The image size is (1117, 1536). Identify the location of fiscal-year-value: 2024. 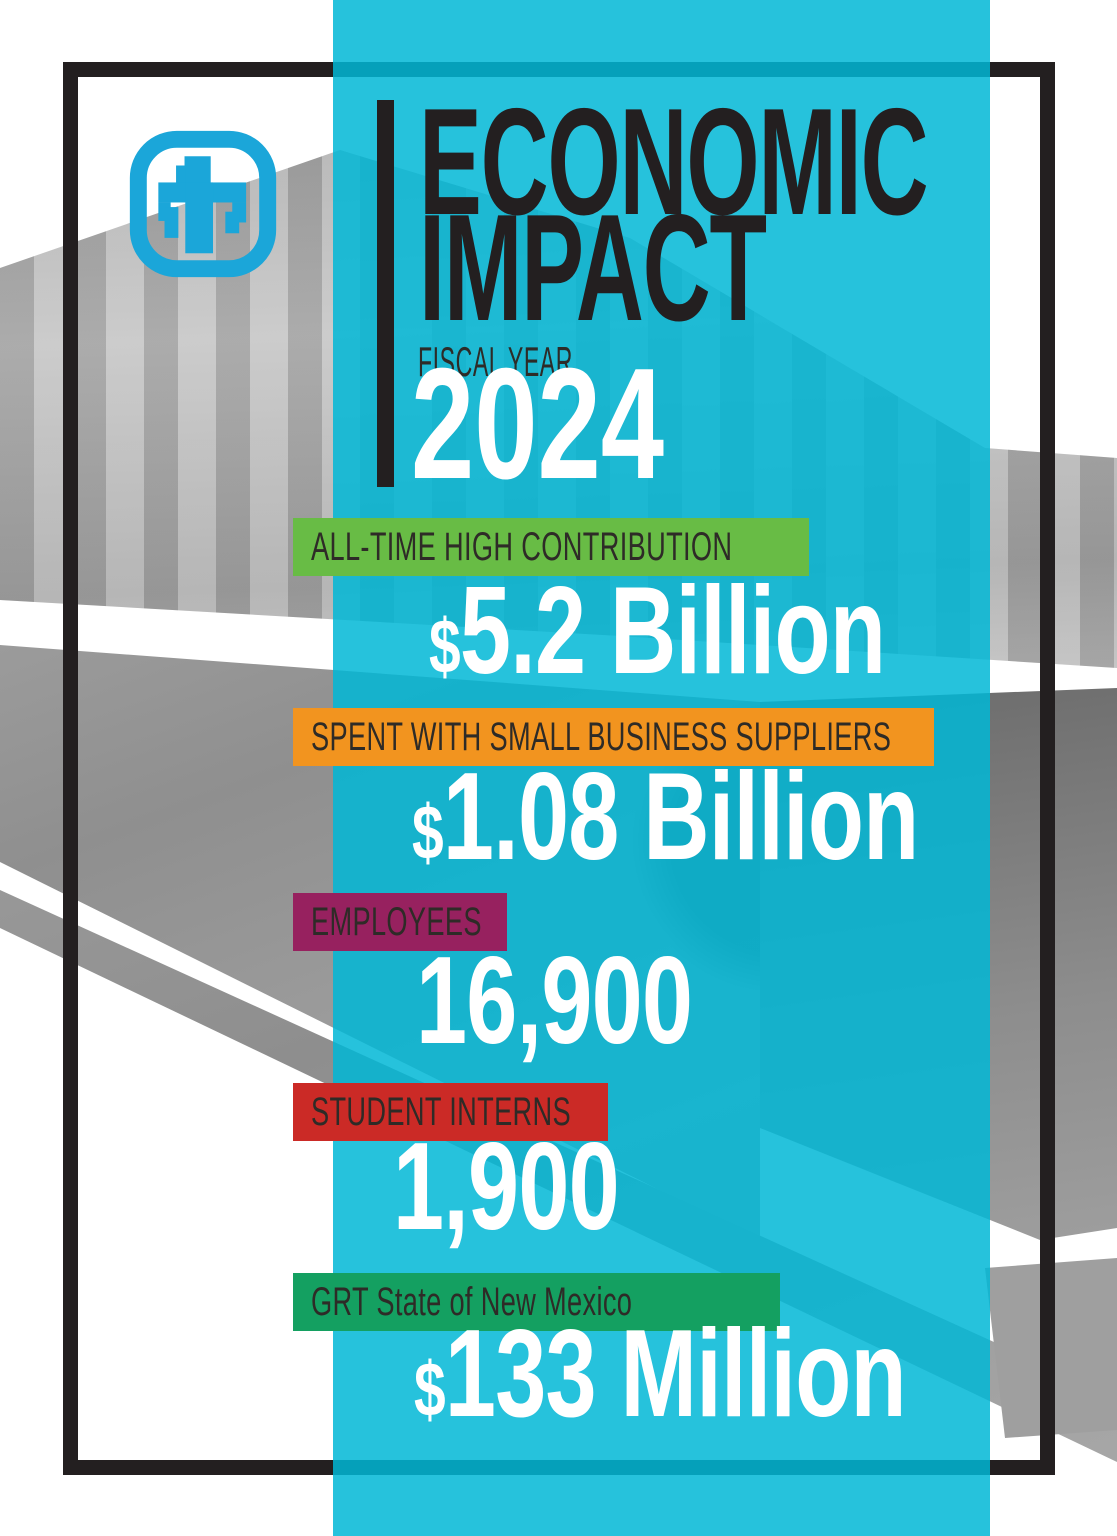
(538, 424).